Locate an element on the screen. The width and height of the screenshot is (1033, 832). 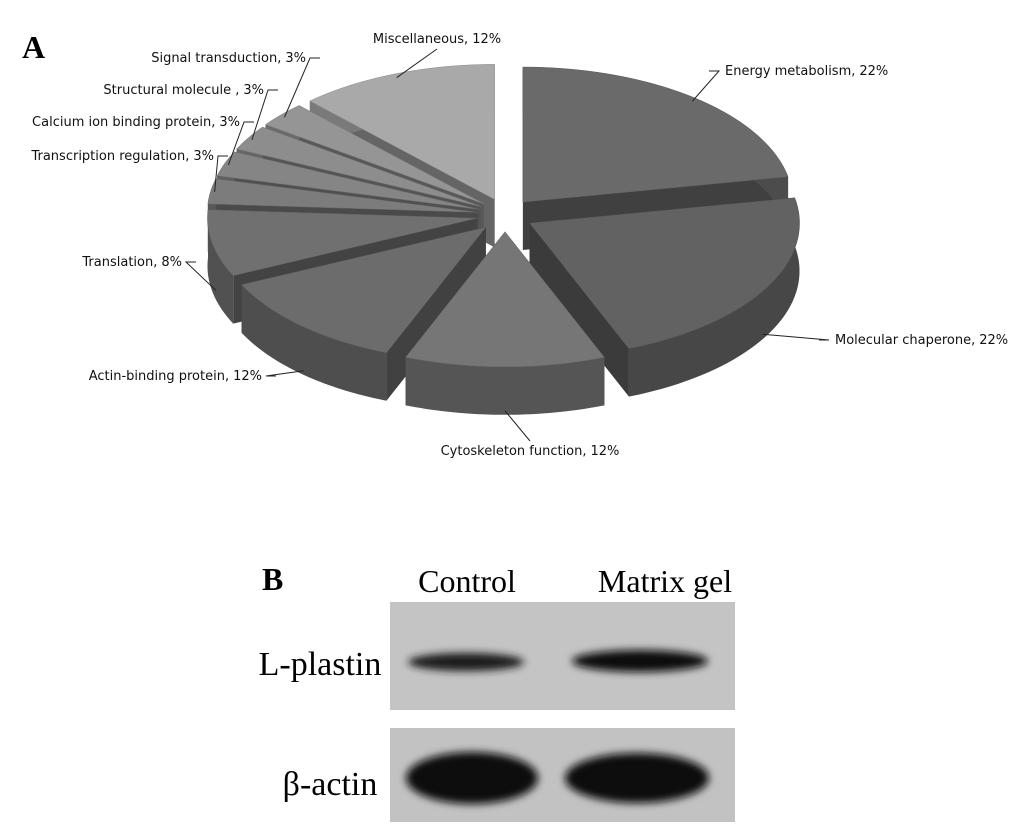
slice-label: Transcription regulation, 3% is located at coordinates (122, 156).